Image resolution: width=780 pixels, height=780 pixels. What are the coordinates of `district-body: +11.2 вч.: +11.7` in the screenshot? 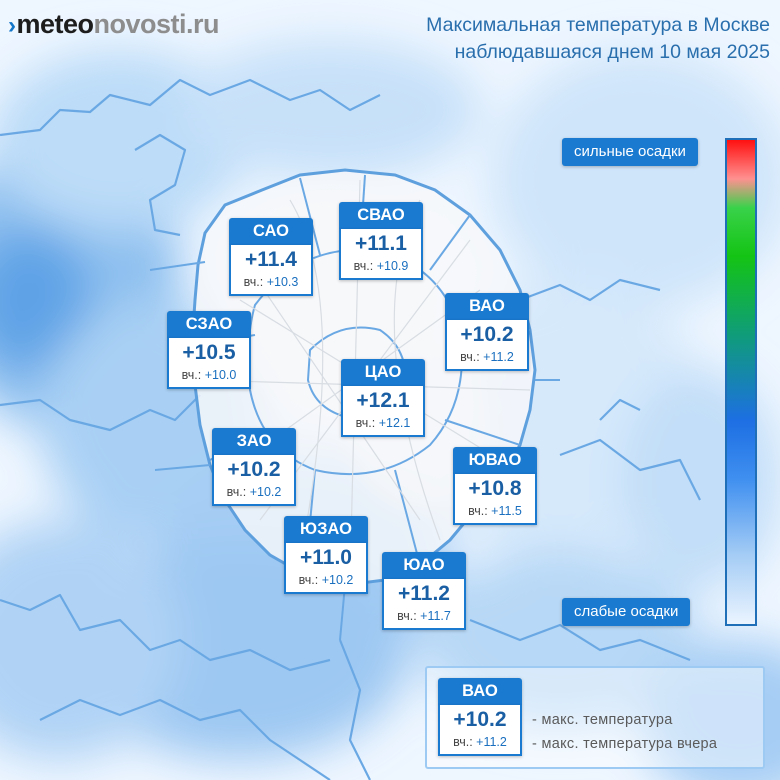 It's located at (424, 604).